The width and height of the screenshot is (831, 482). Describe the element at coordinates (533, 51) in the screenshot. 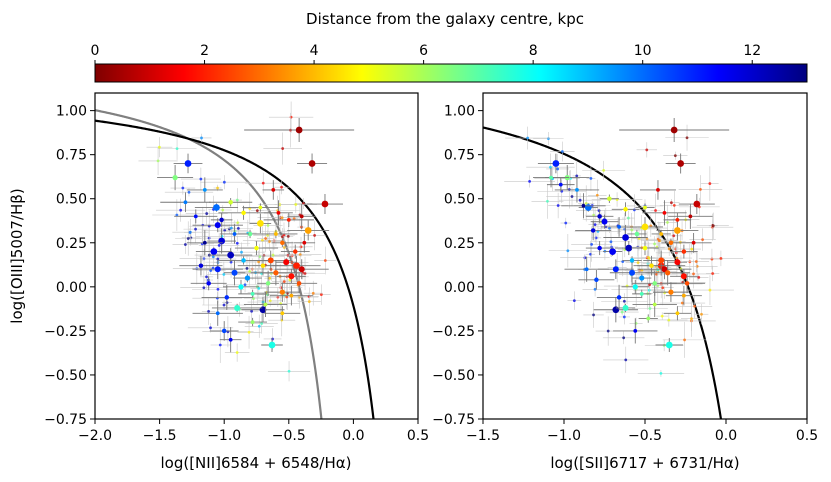

I see `colorbar-tick-label: 8` at that location.